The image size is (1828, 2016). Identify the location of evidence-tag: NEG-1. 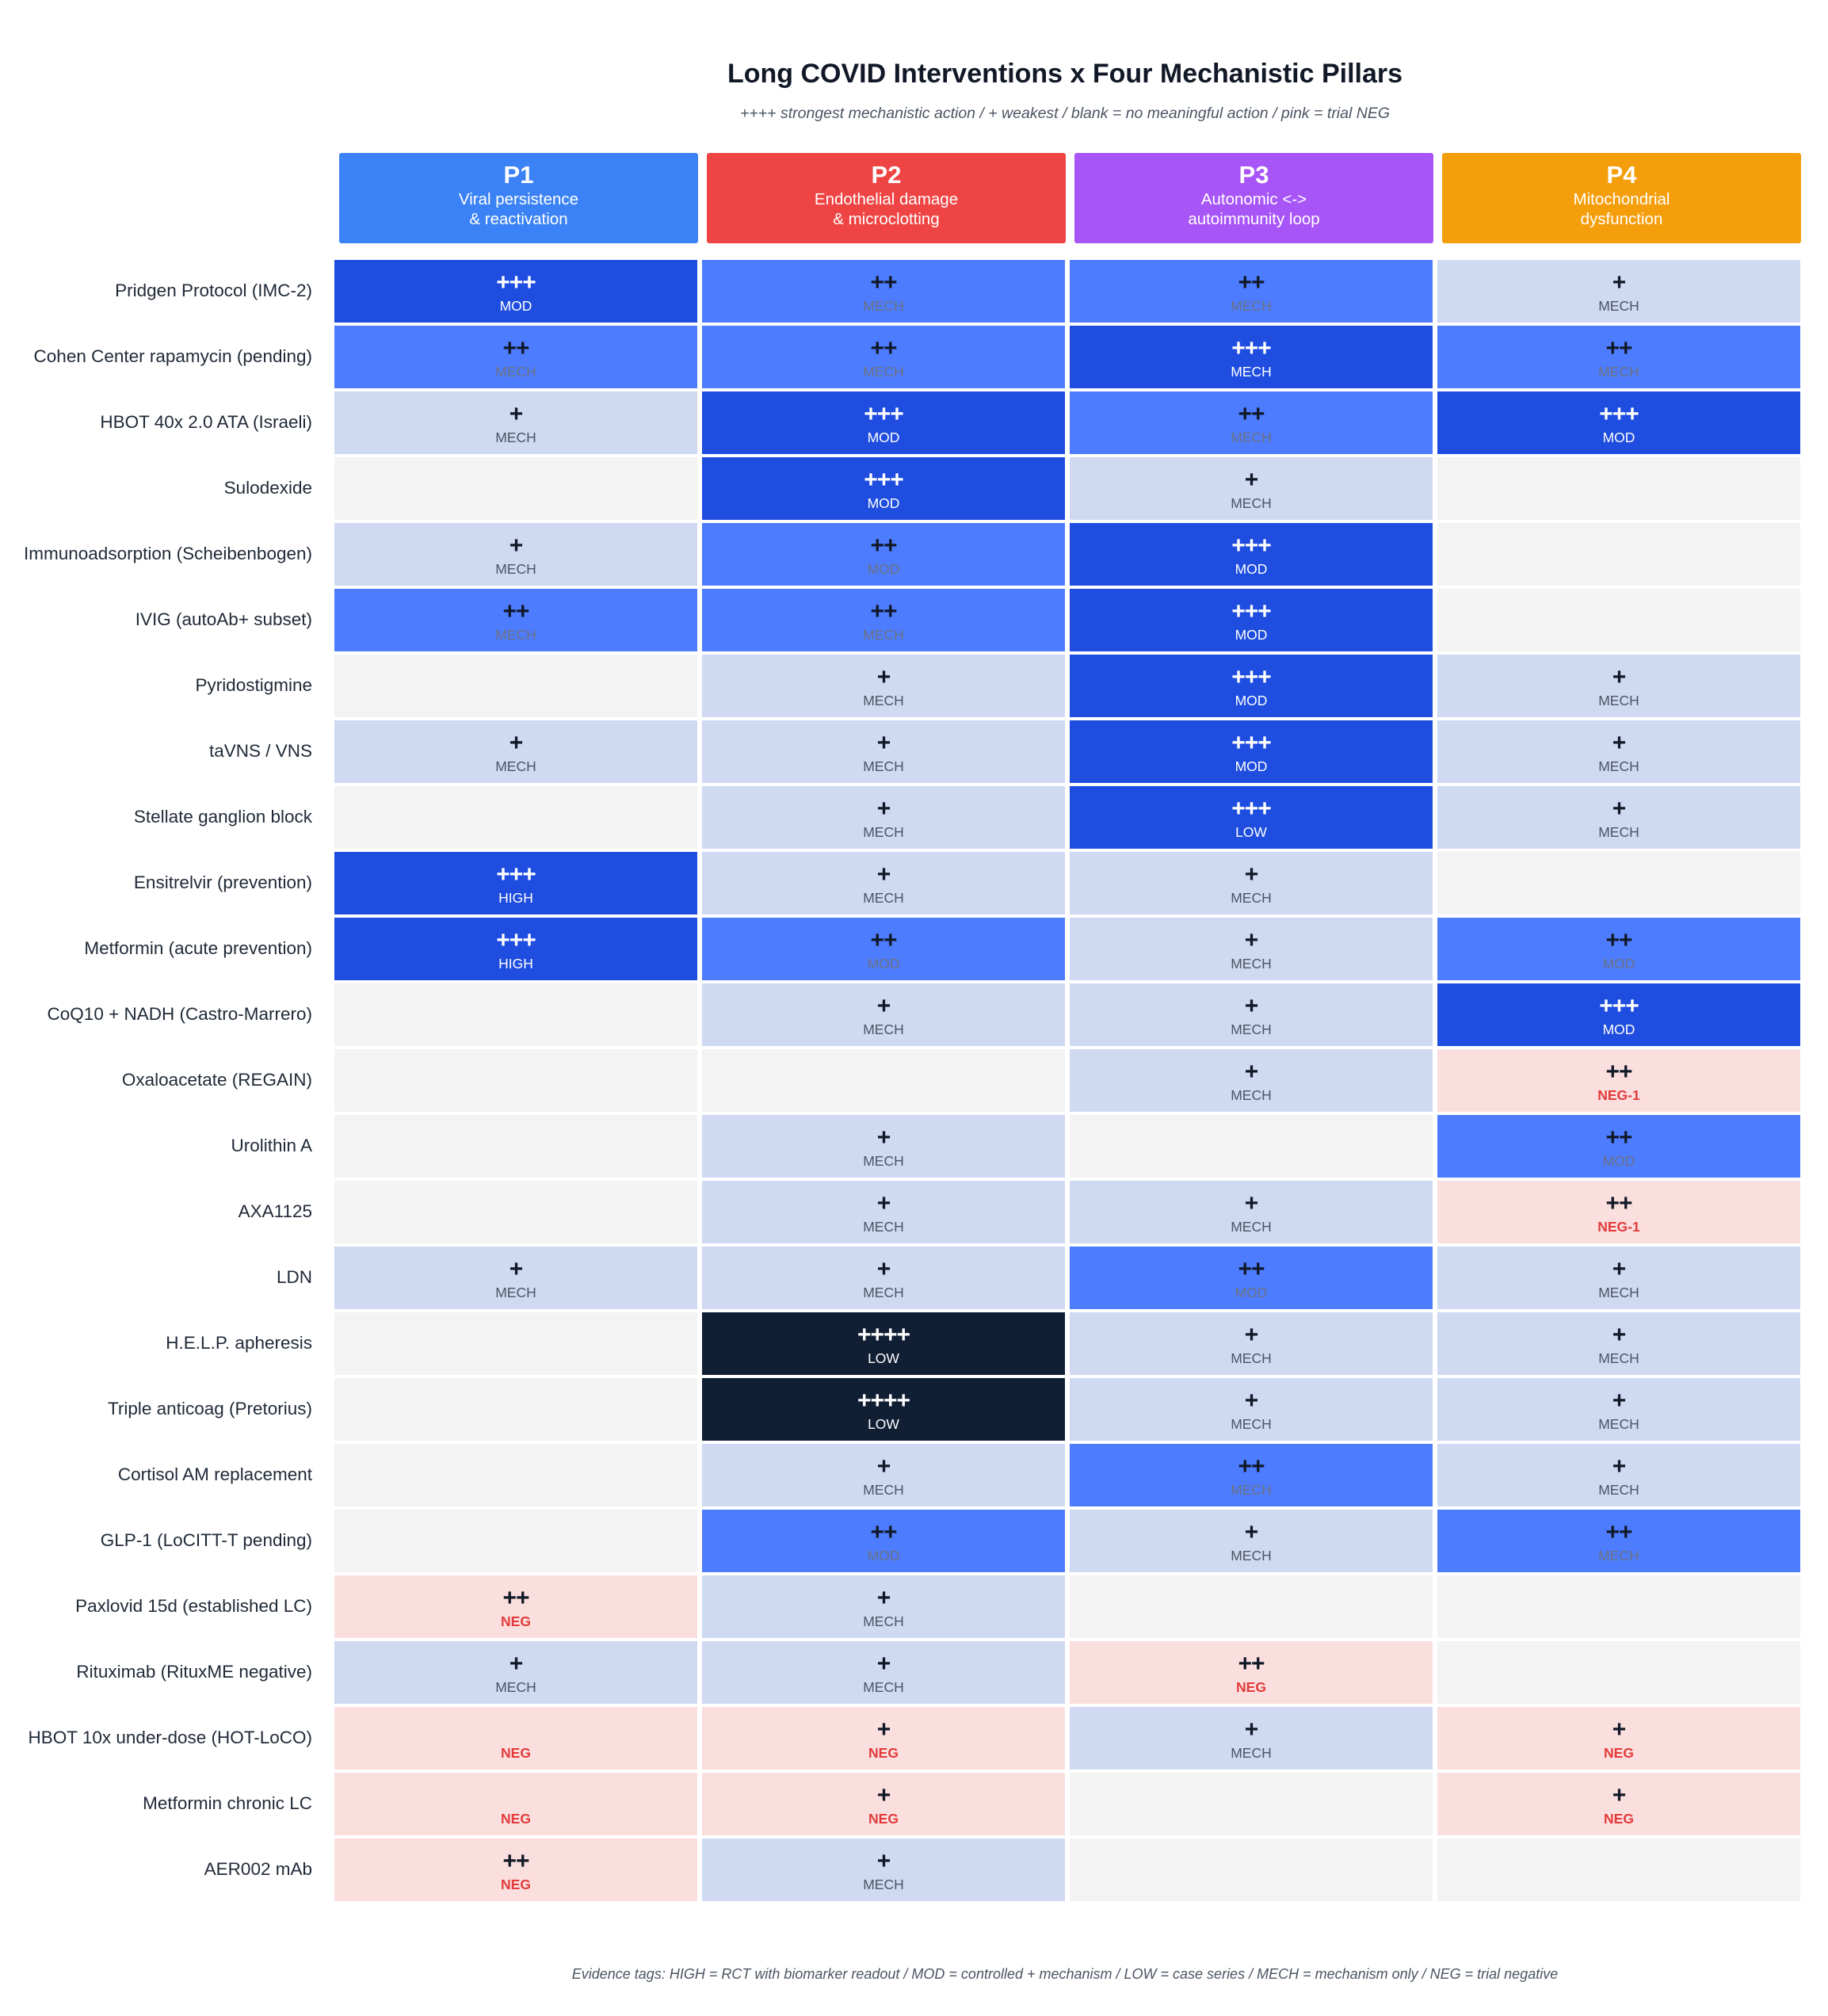
(1619, 1227).